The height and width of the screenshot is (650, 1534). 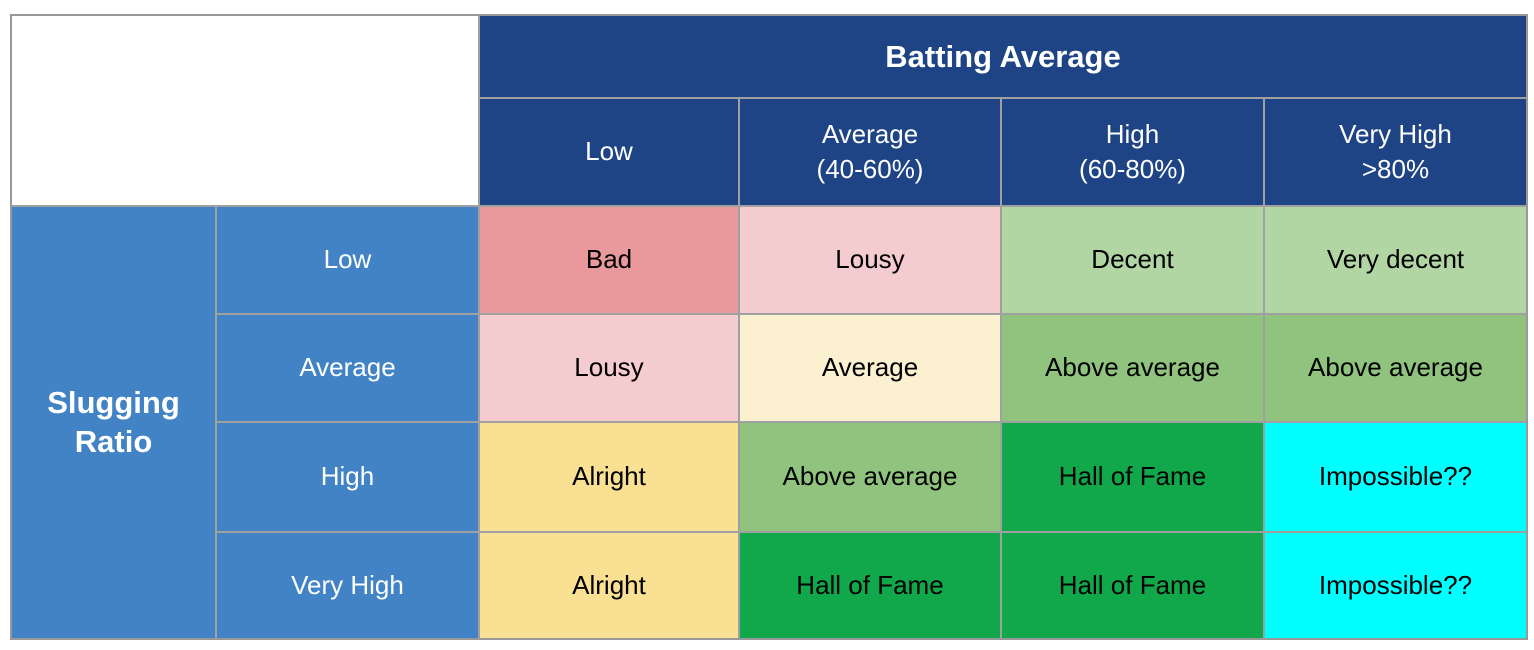 I want to click on row-header-very-high: Very High, so click(x=347, y=585).